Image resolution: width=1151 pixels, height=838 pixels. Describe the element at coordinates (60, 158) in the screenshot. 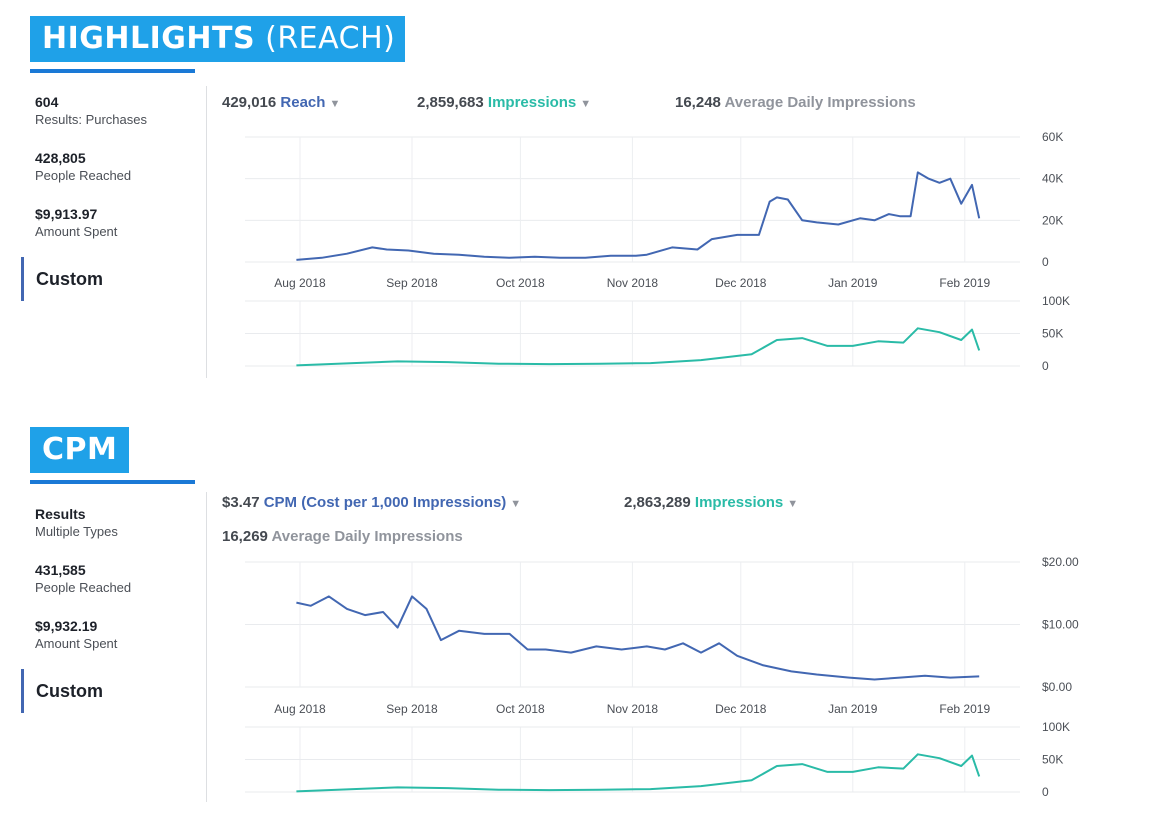

I see `stat-value: 428,805` at that location.